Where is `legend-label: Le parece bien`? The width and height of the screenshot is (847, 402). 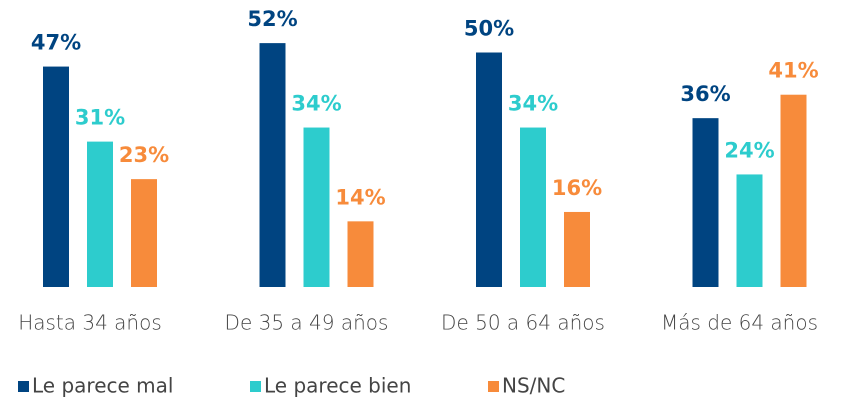
legend-label: Le parece bien is located at coordinates (337, 386).